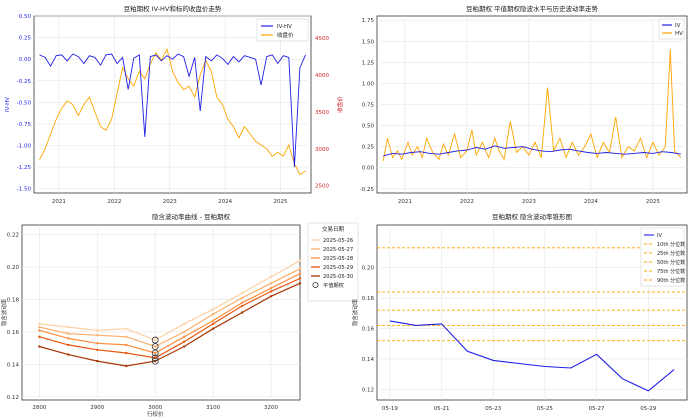 This screenshot has height=419, width=700. I want to click on x-tick-label: 3000, so click(155, 408).